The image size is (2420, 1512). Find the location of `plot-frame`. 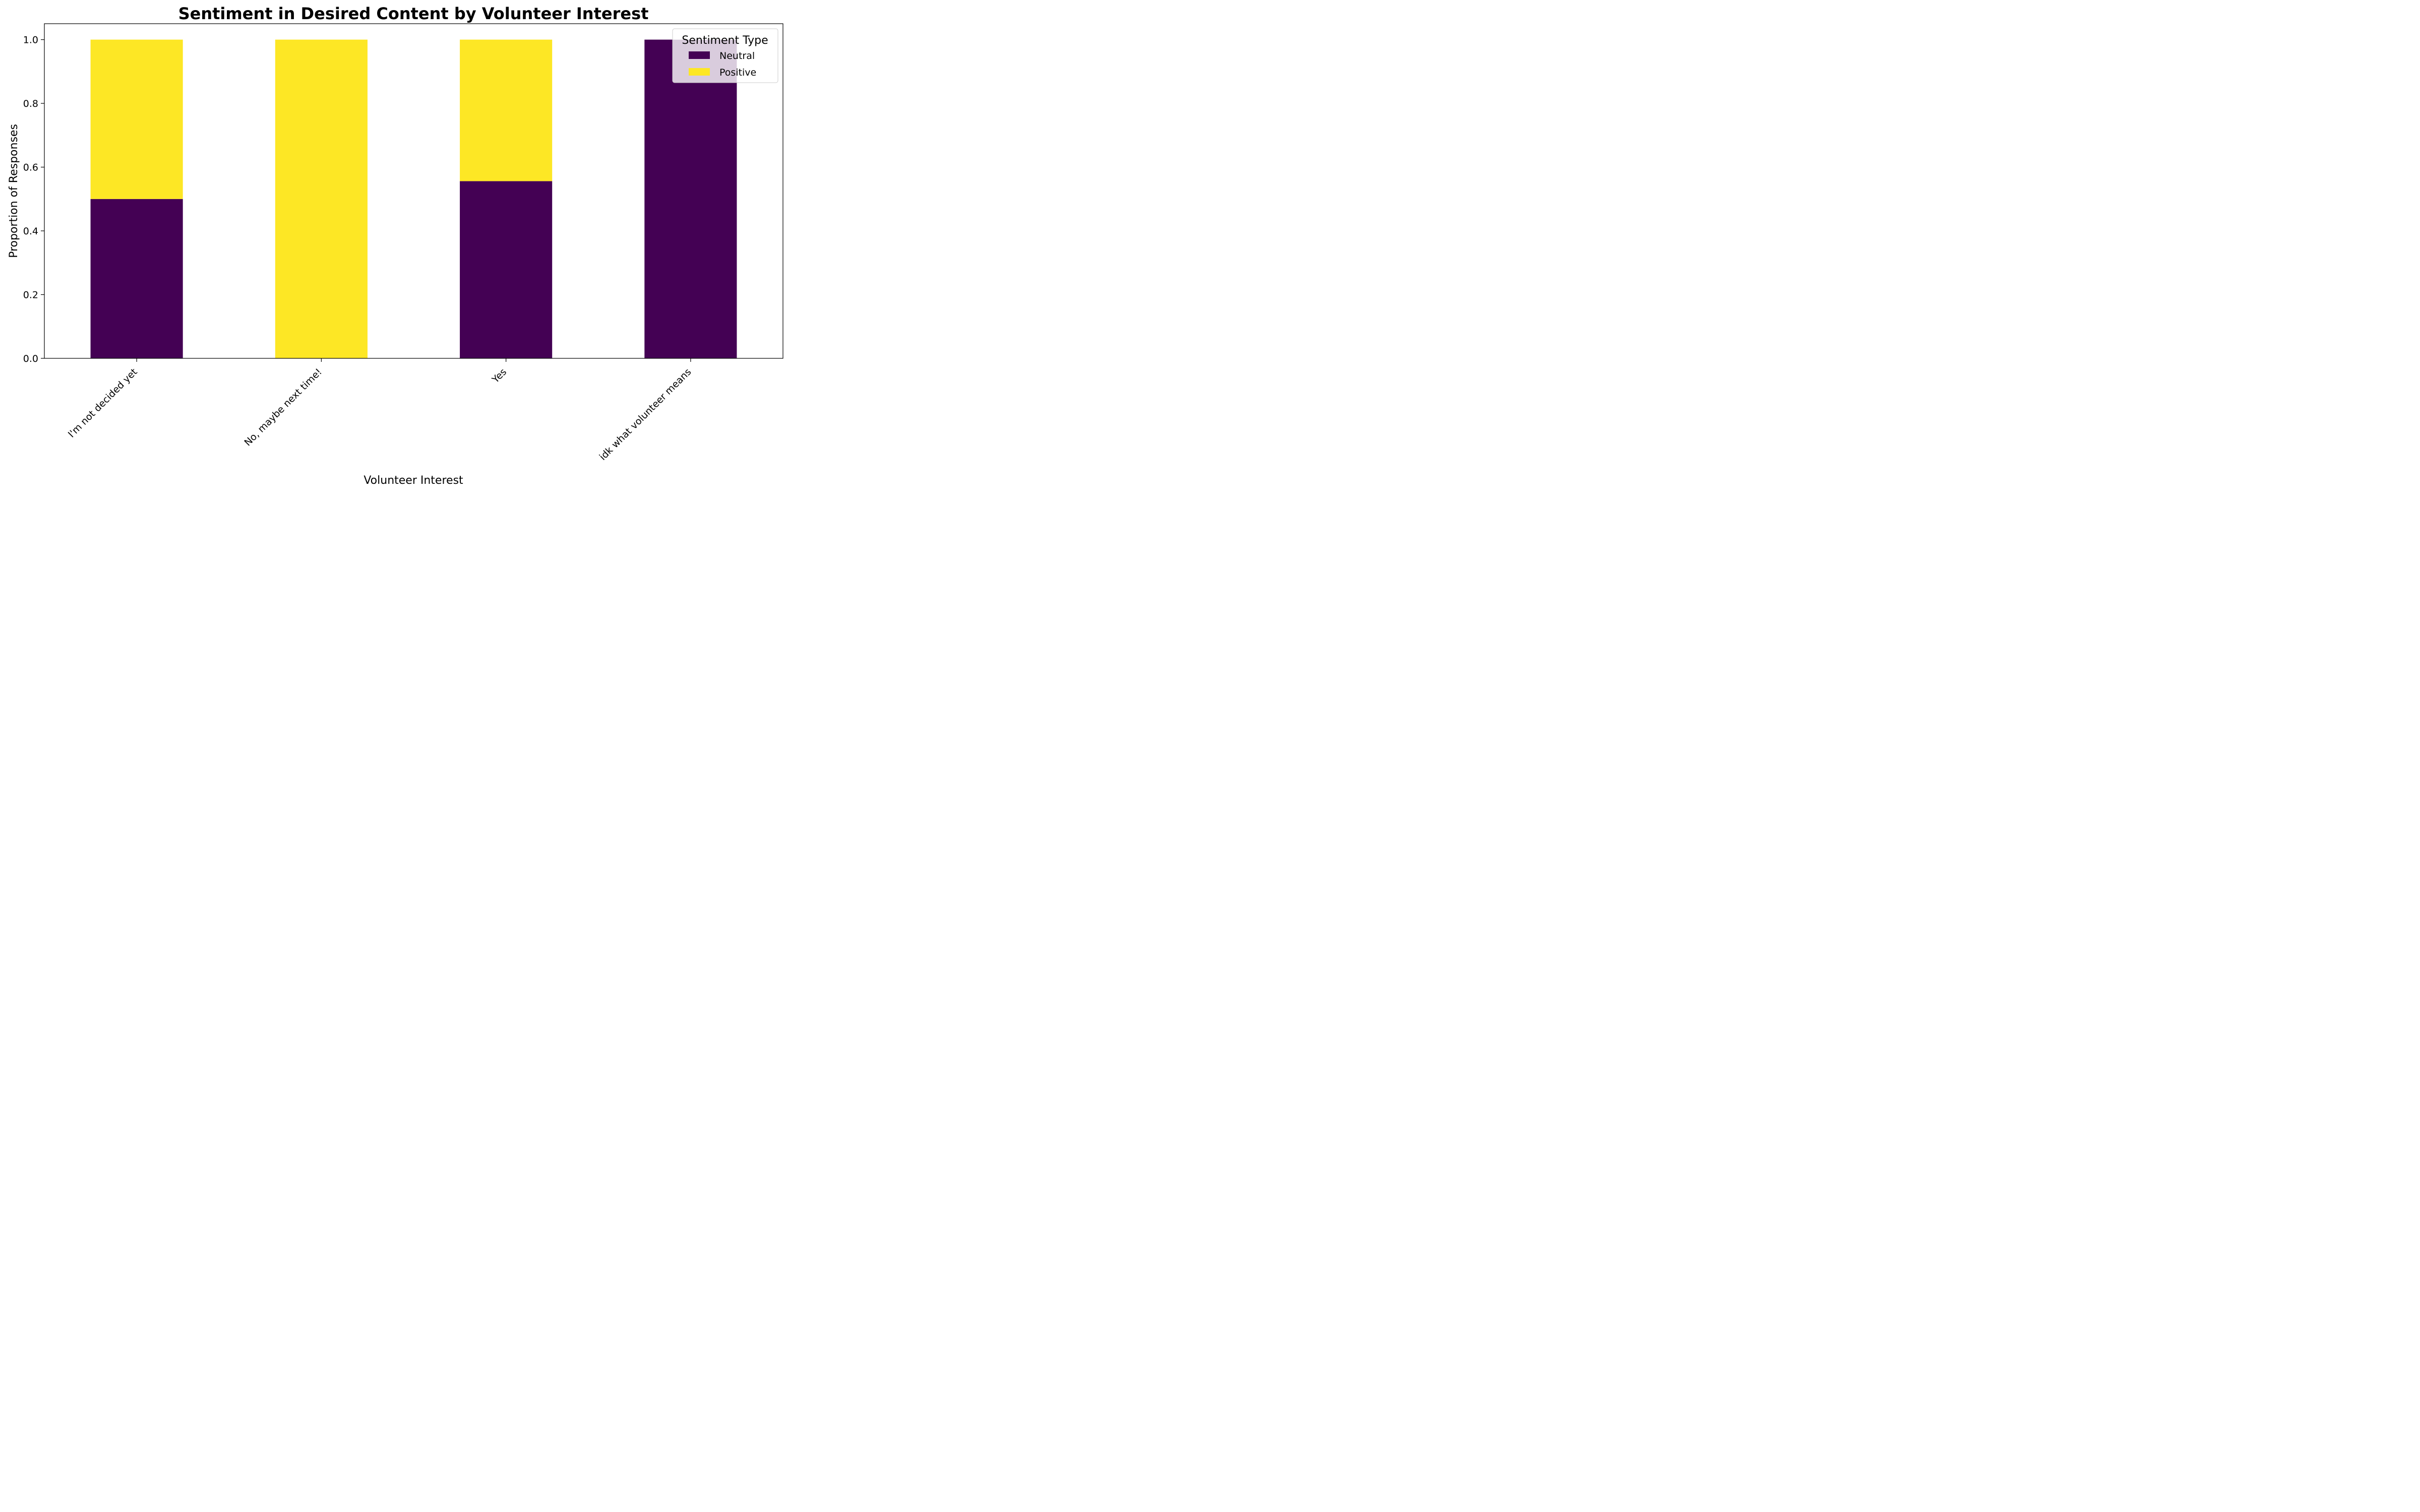

plot-frame is located at coordinates (413, 191).